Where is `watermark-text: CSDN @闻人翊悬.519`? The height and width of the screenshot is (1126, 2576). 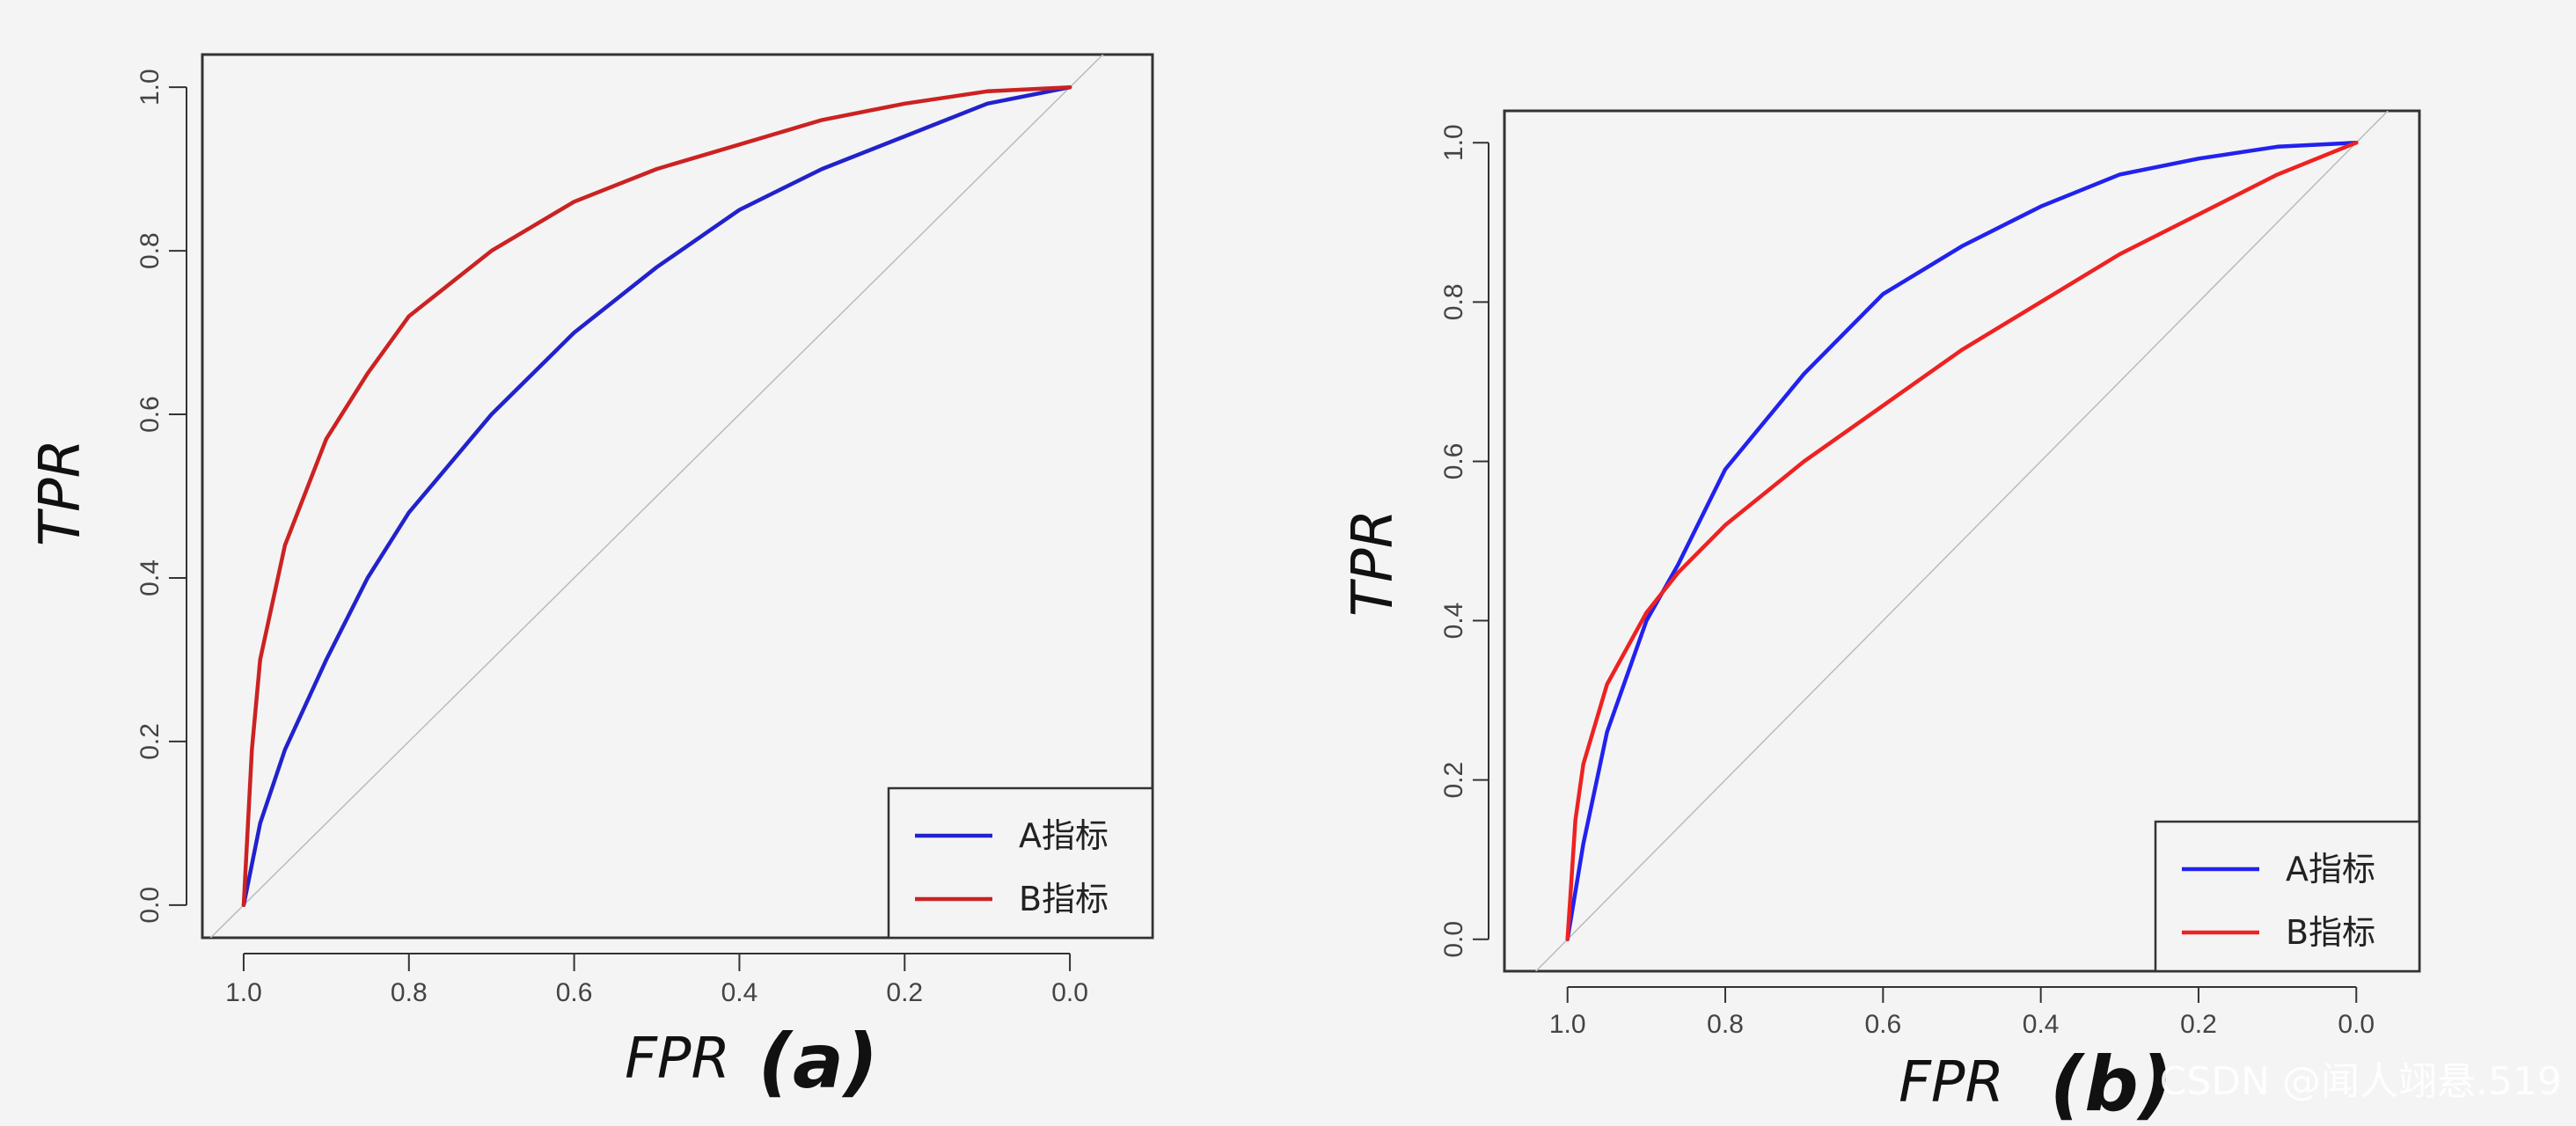 watermark-text: CSDN @闻人翊悬.519 is located at coordinates (2361, 1081).